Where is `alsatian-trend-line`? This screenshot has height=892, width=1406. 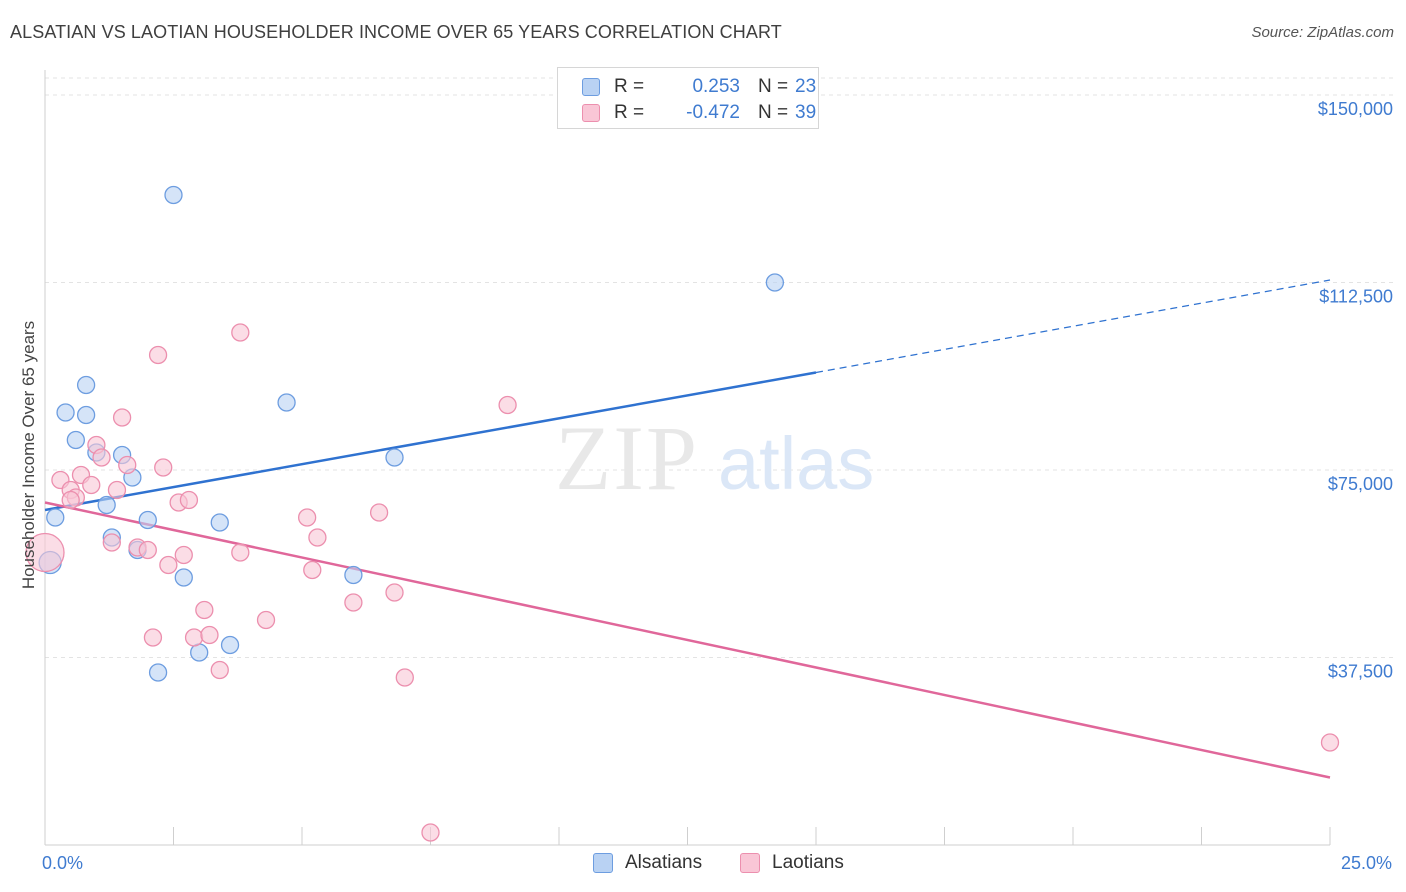
alsatian-trend-line is located at coordinates (430, 441).